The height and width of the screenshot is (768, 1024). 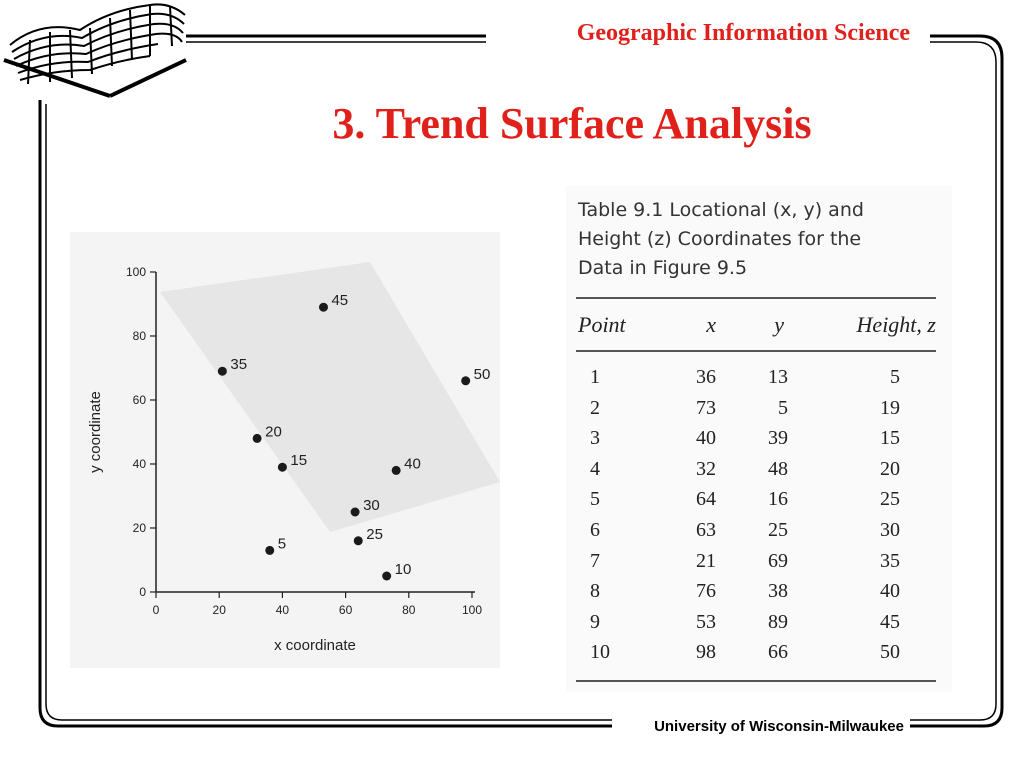 What do you see at coordinates (140, 336) in the screenshot?
I see `y-tick-label: 80` at bounding box center [140, 336].